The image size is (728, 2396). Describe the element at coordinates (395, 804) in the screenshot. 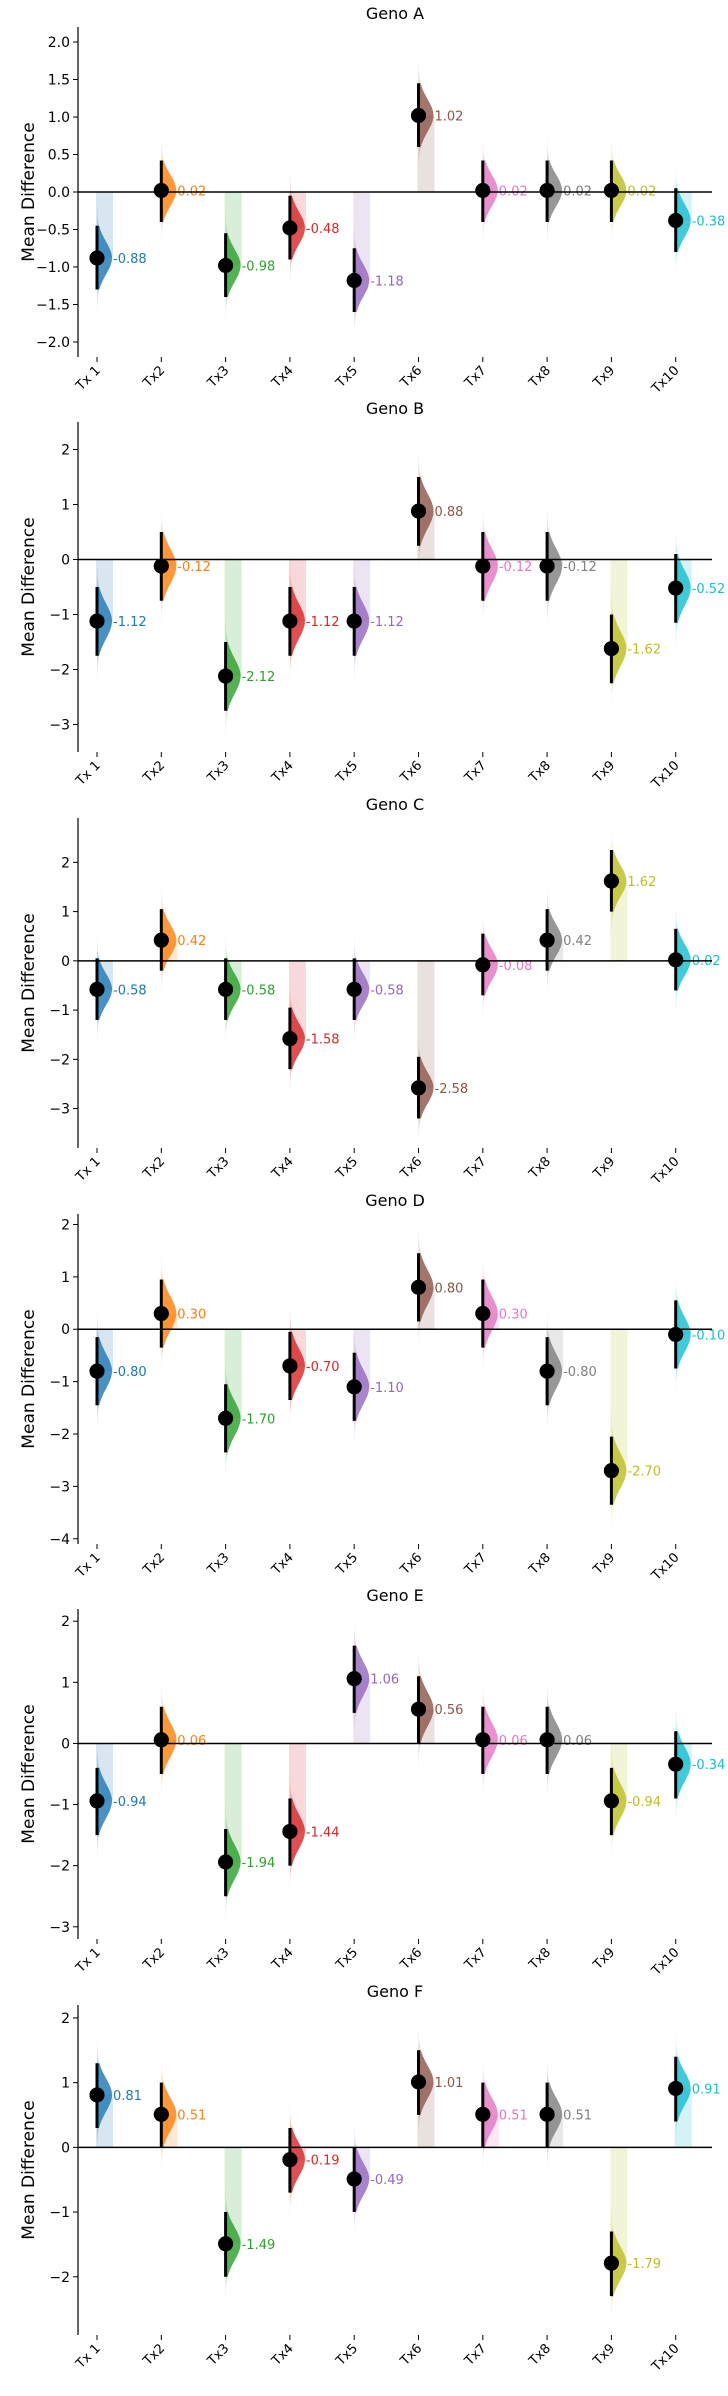

I see `chart-title: Geno C` at that location.